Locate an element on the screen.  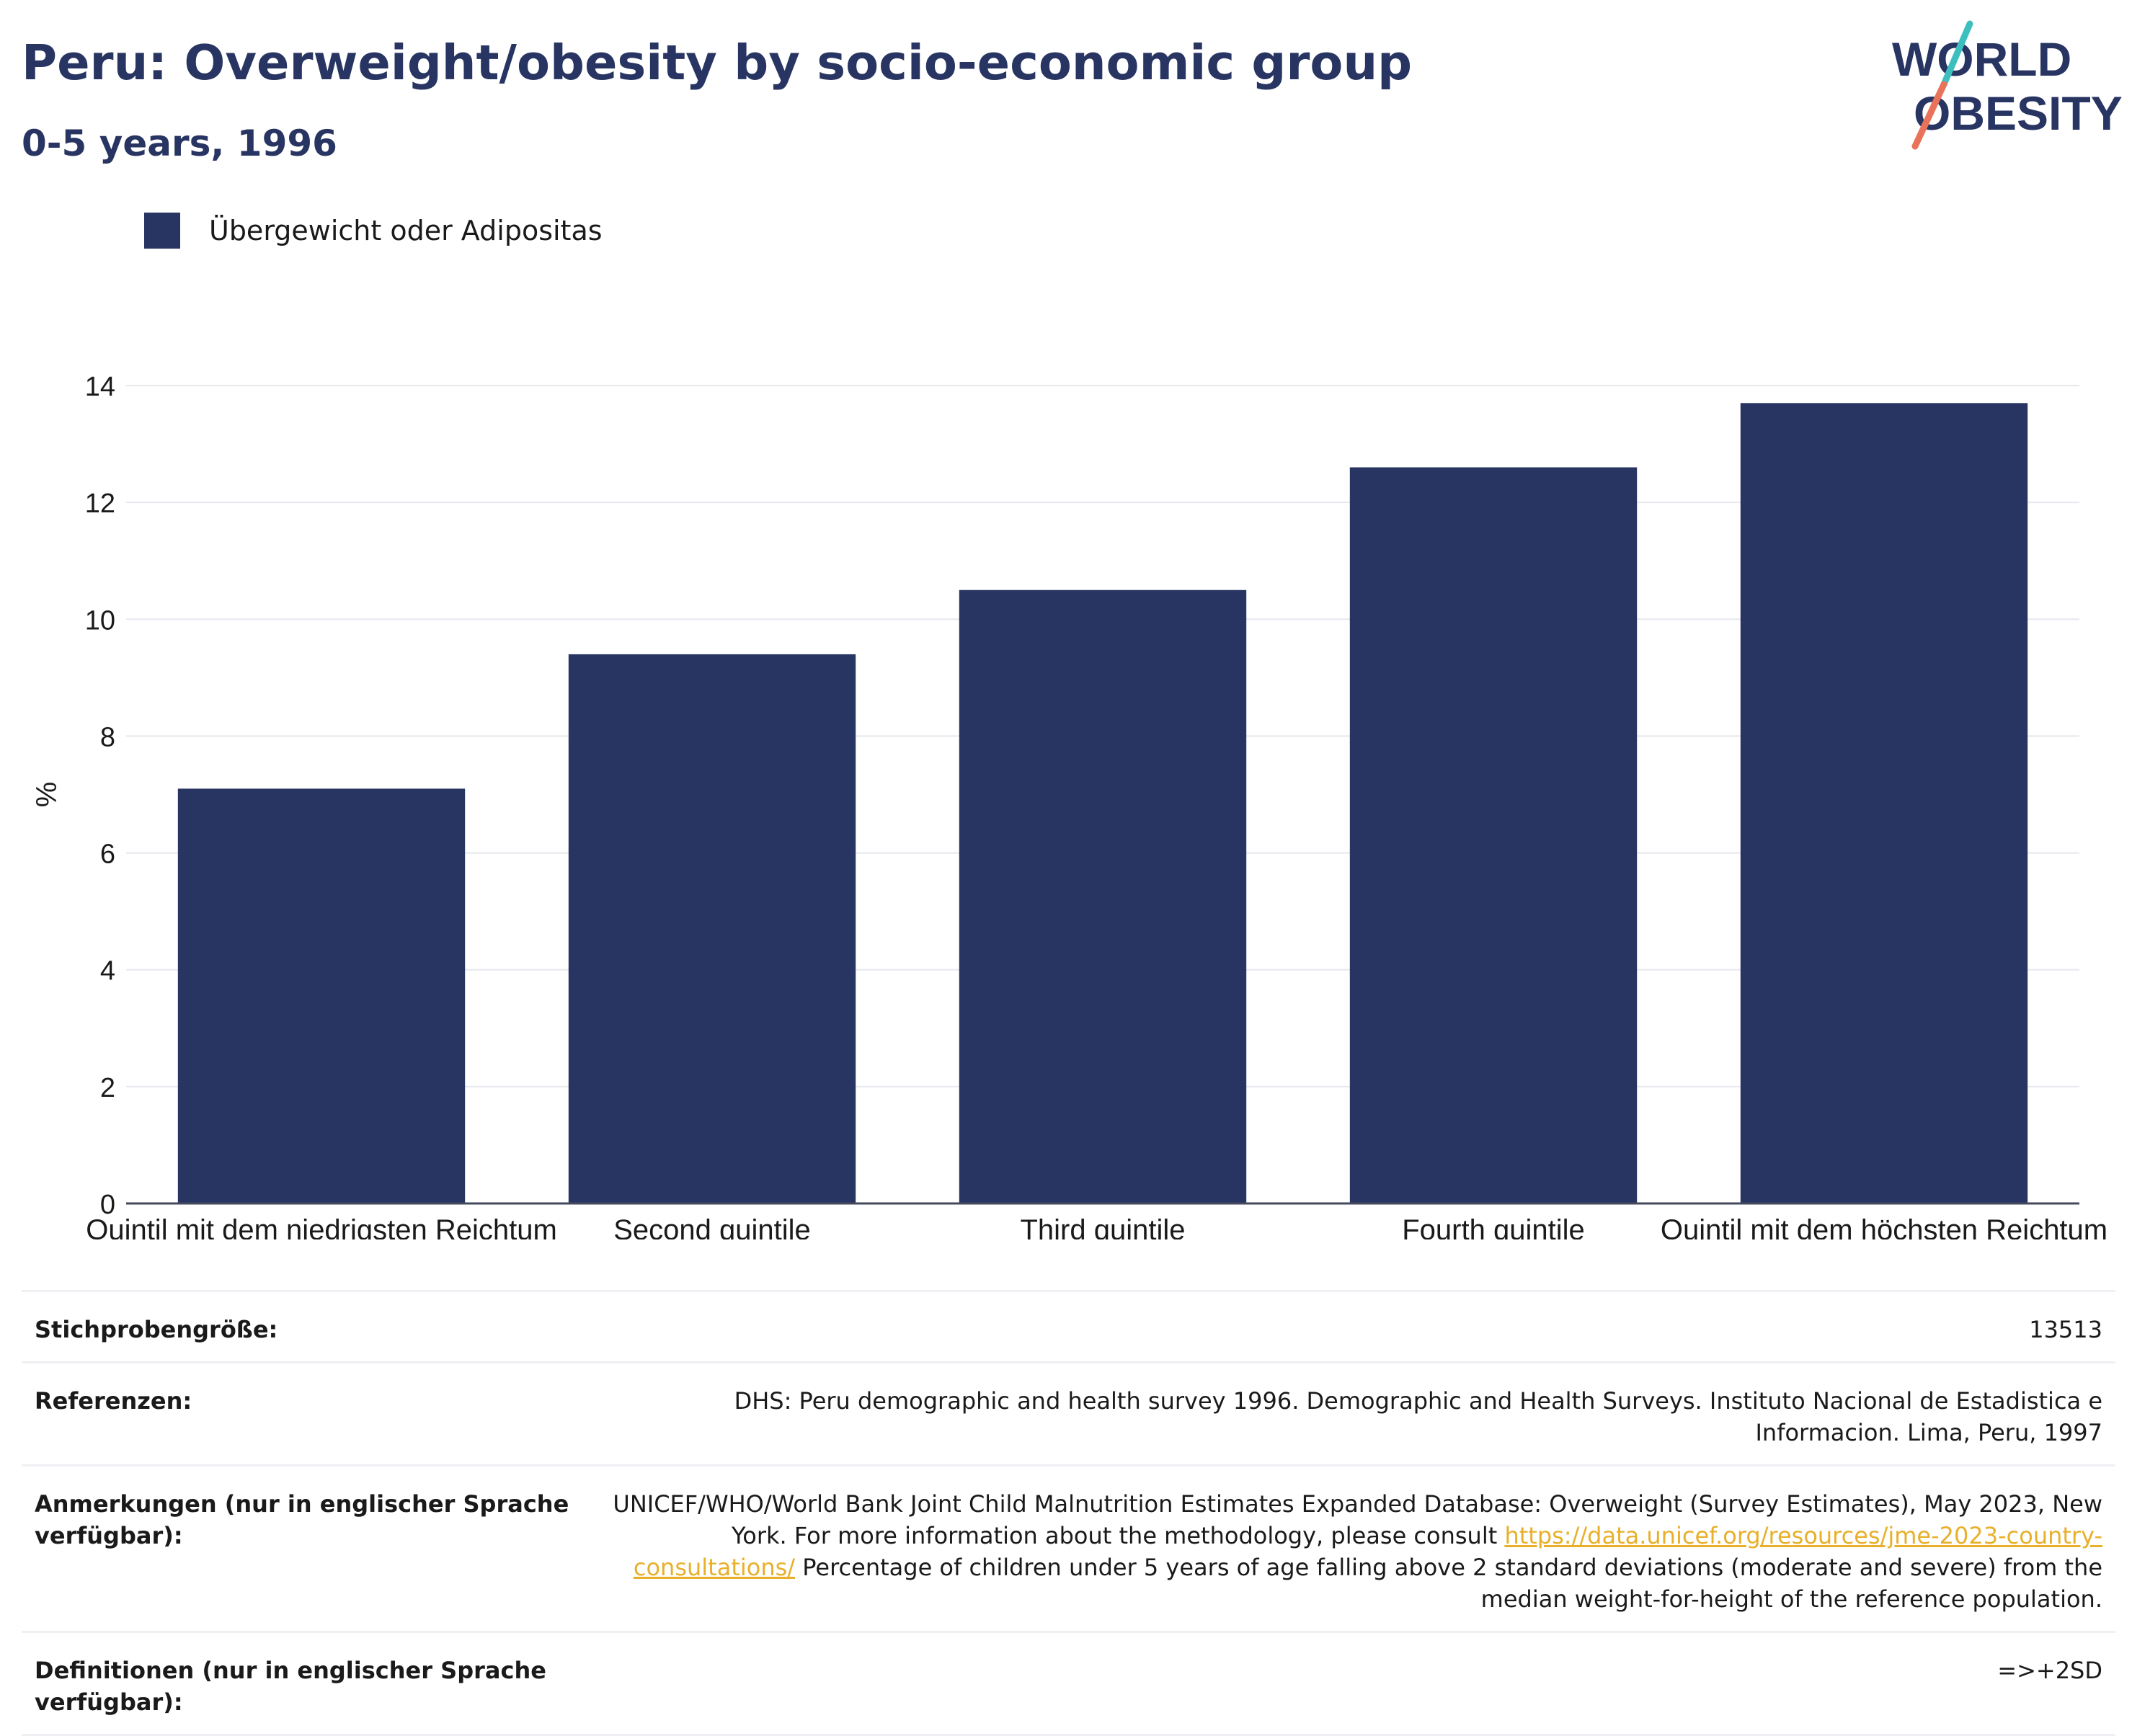
x-tick-label: Second quintile is located at coordinates (712, 1226).